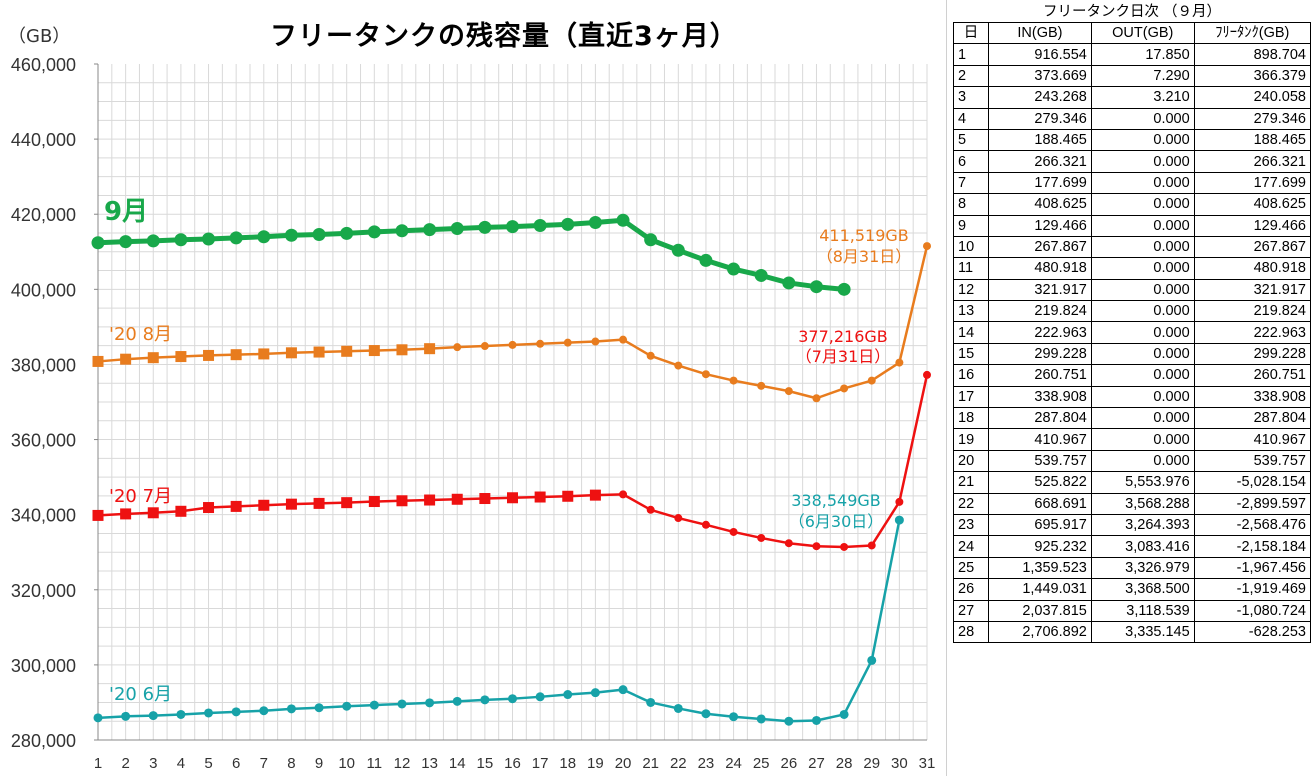  Describe the element at coordinates (1040, 76) in the screenshot. I see `cell-in: 373.669` at that location.